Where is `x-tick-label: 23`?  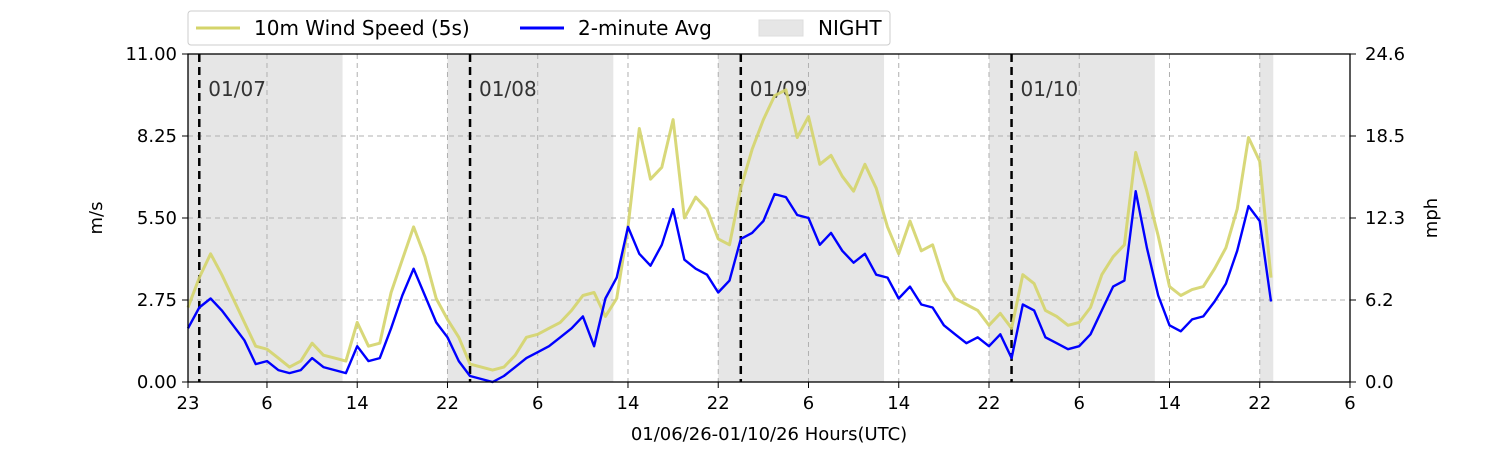
x-tick-label: 23 is located at coordinates (188, 403).